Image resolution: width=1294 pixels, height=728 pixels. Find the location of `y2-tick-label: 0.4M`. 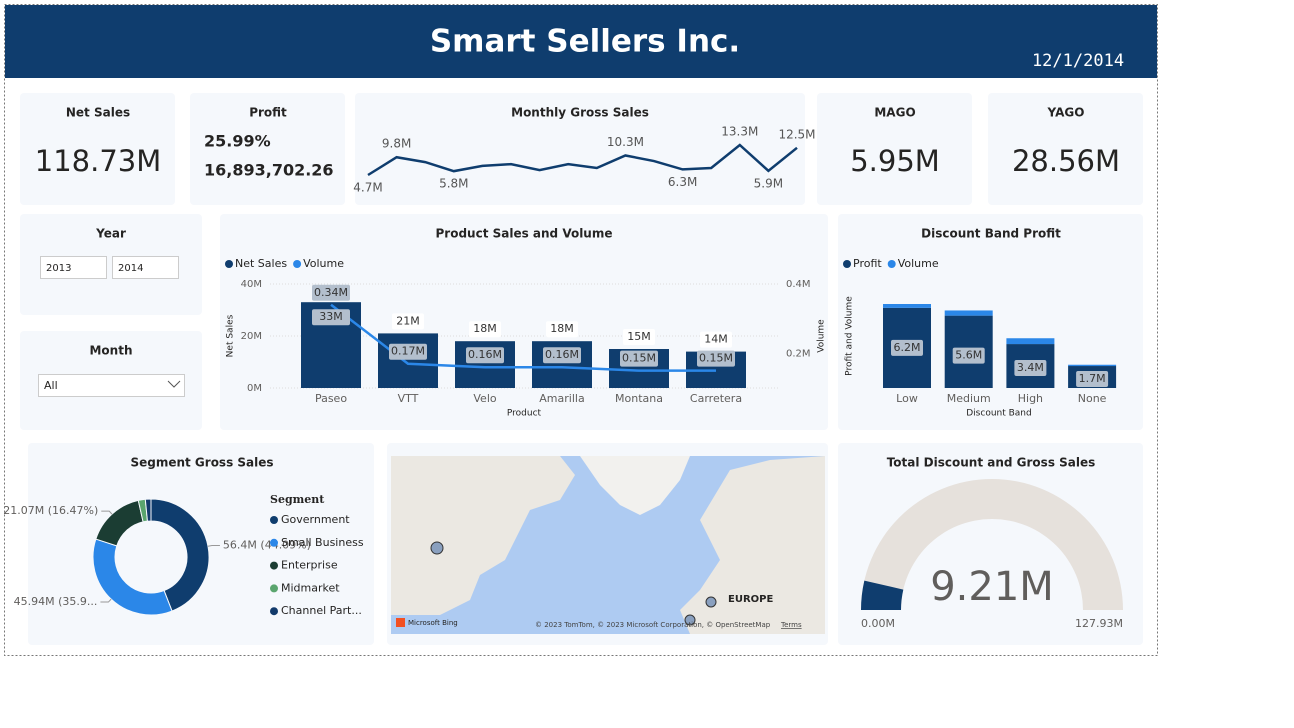

y2-tick-label: 0.4M is located at coordinates (798, 284).